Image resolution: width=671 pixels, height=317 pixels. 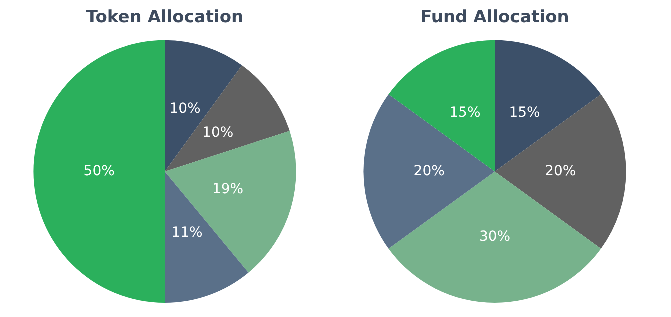 I want to click on chart-title: Fund Allocation, so click(x=495, y=18).